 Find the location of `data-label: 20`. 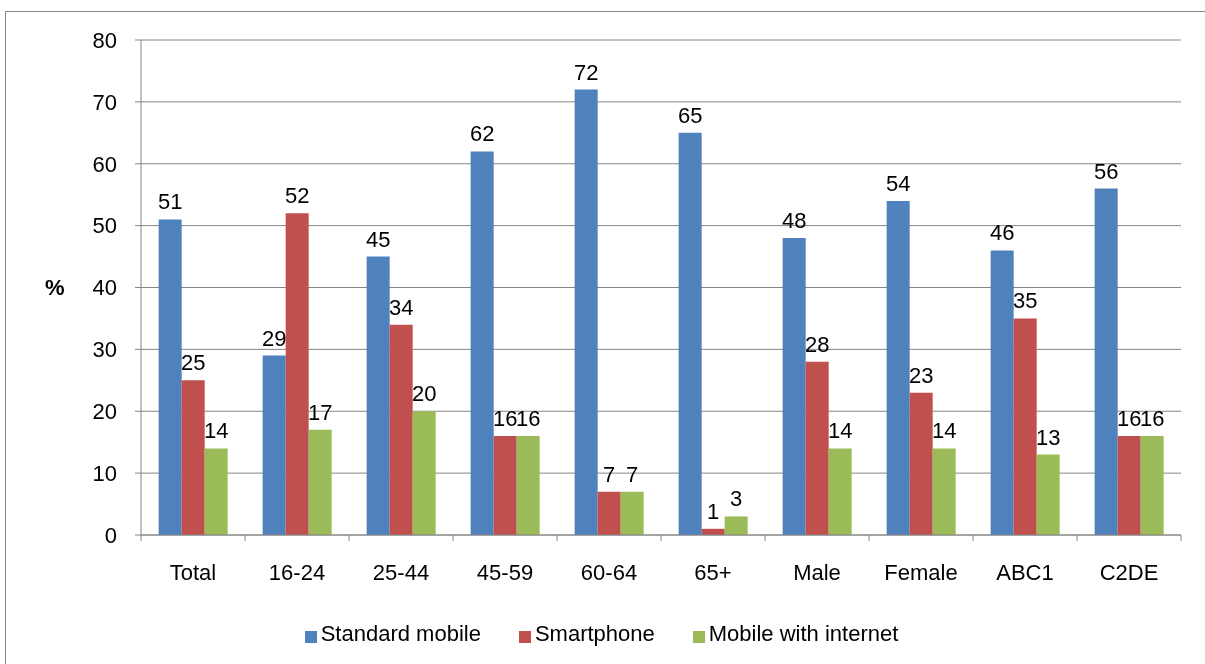

data-label: 20 is located at coordinates (424, 394).